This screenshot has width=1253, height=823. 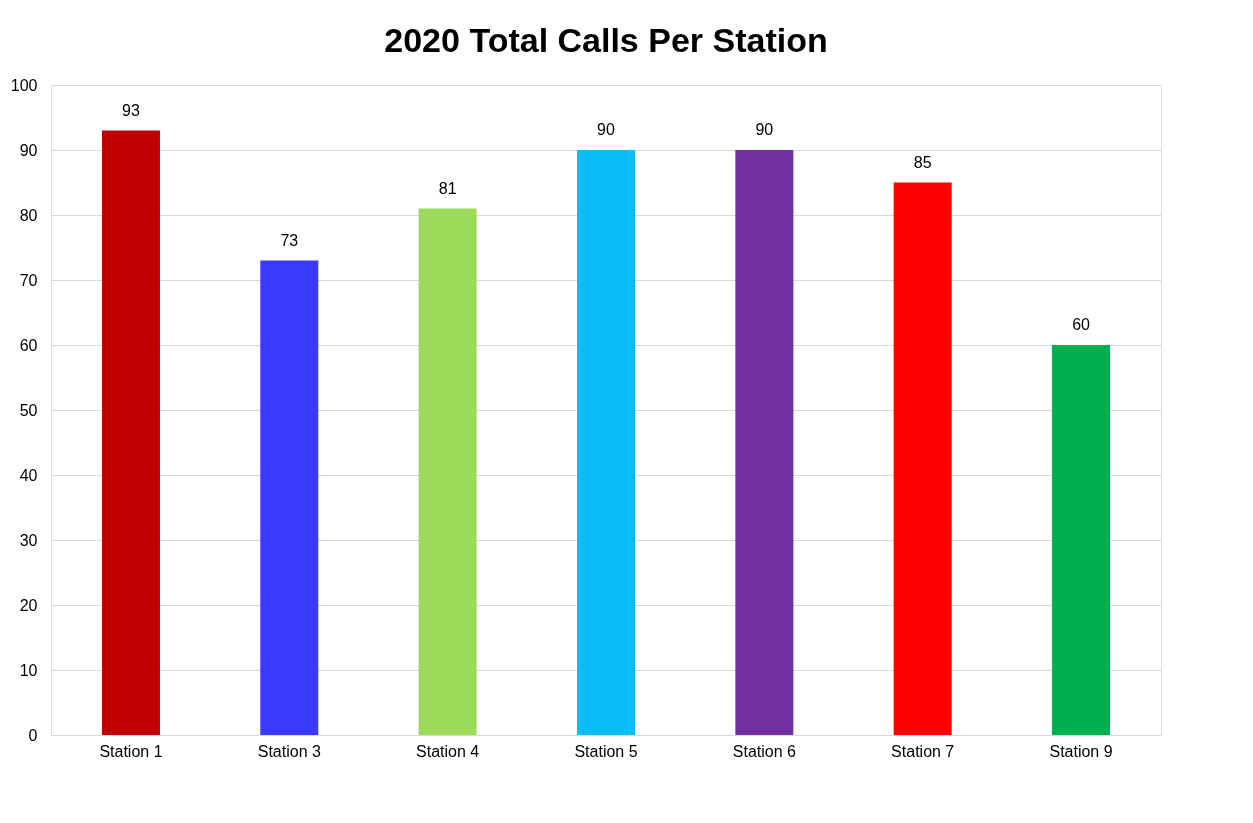 What do you see at coordinates (923, 751) in the screenshot?
I see `x-tick-label: Station 7` at bounding box center [923, 751].